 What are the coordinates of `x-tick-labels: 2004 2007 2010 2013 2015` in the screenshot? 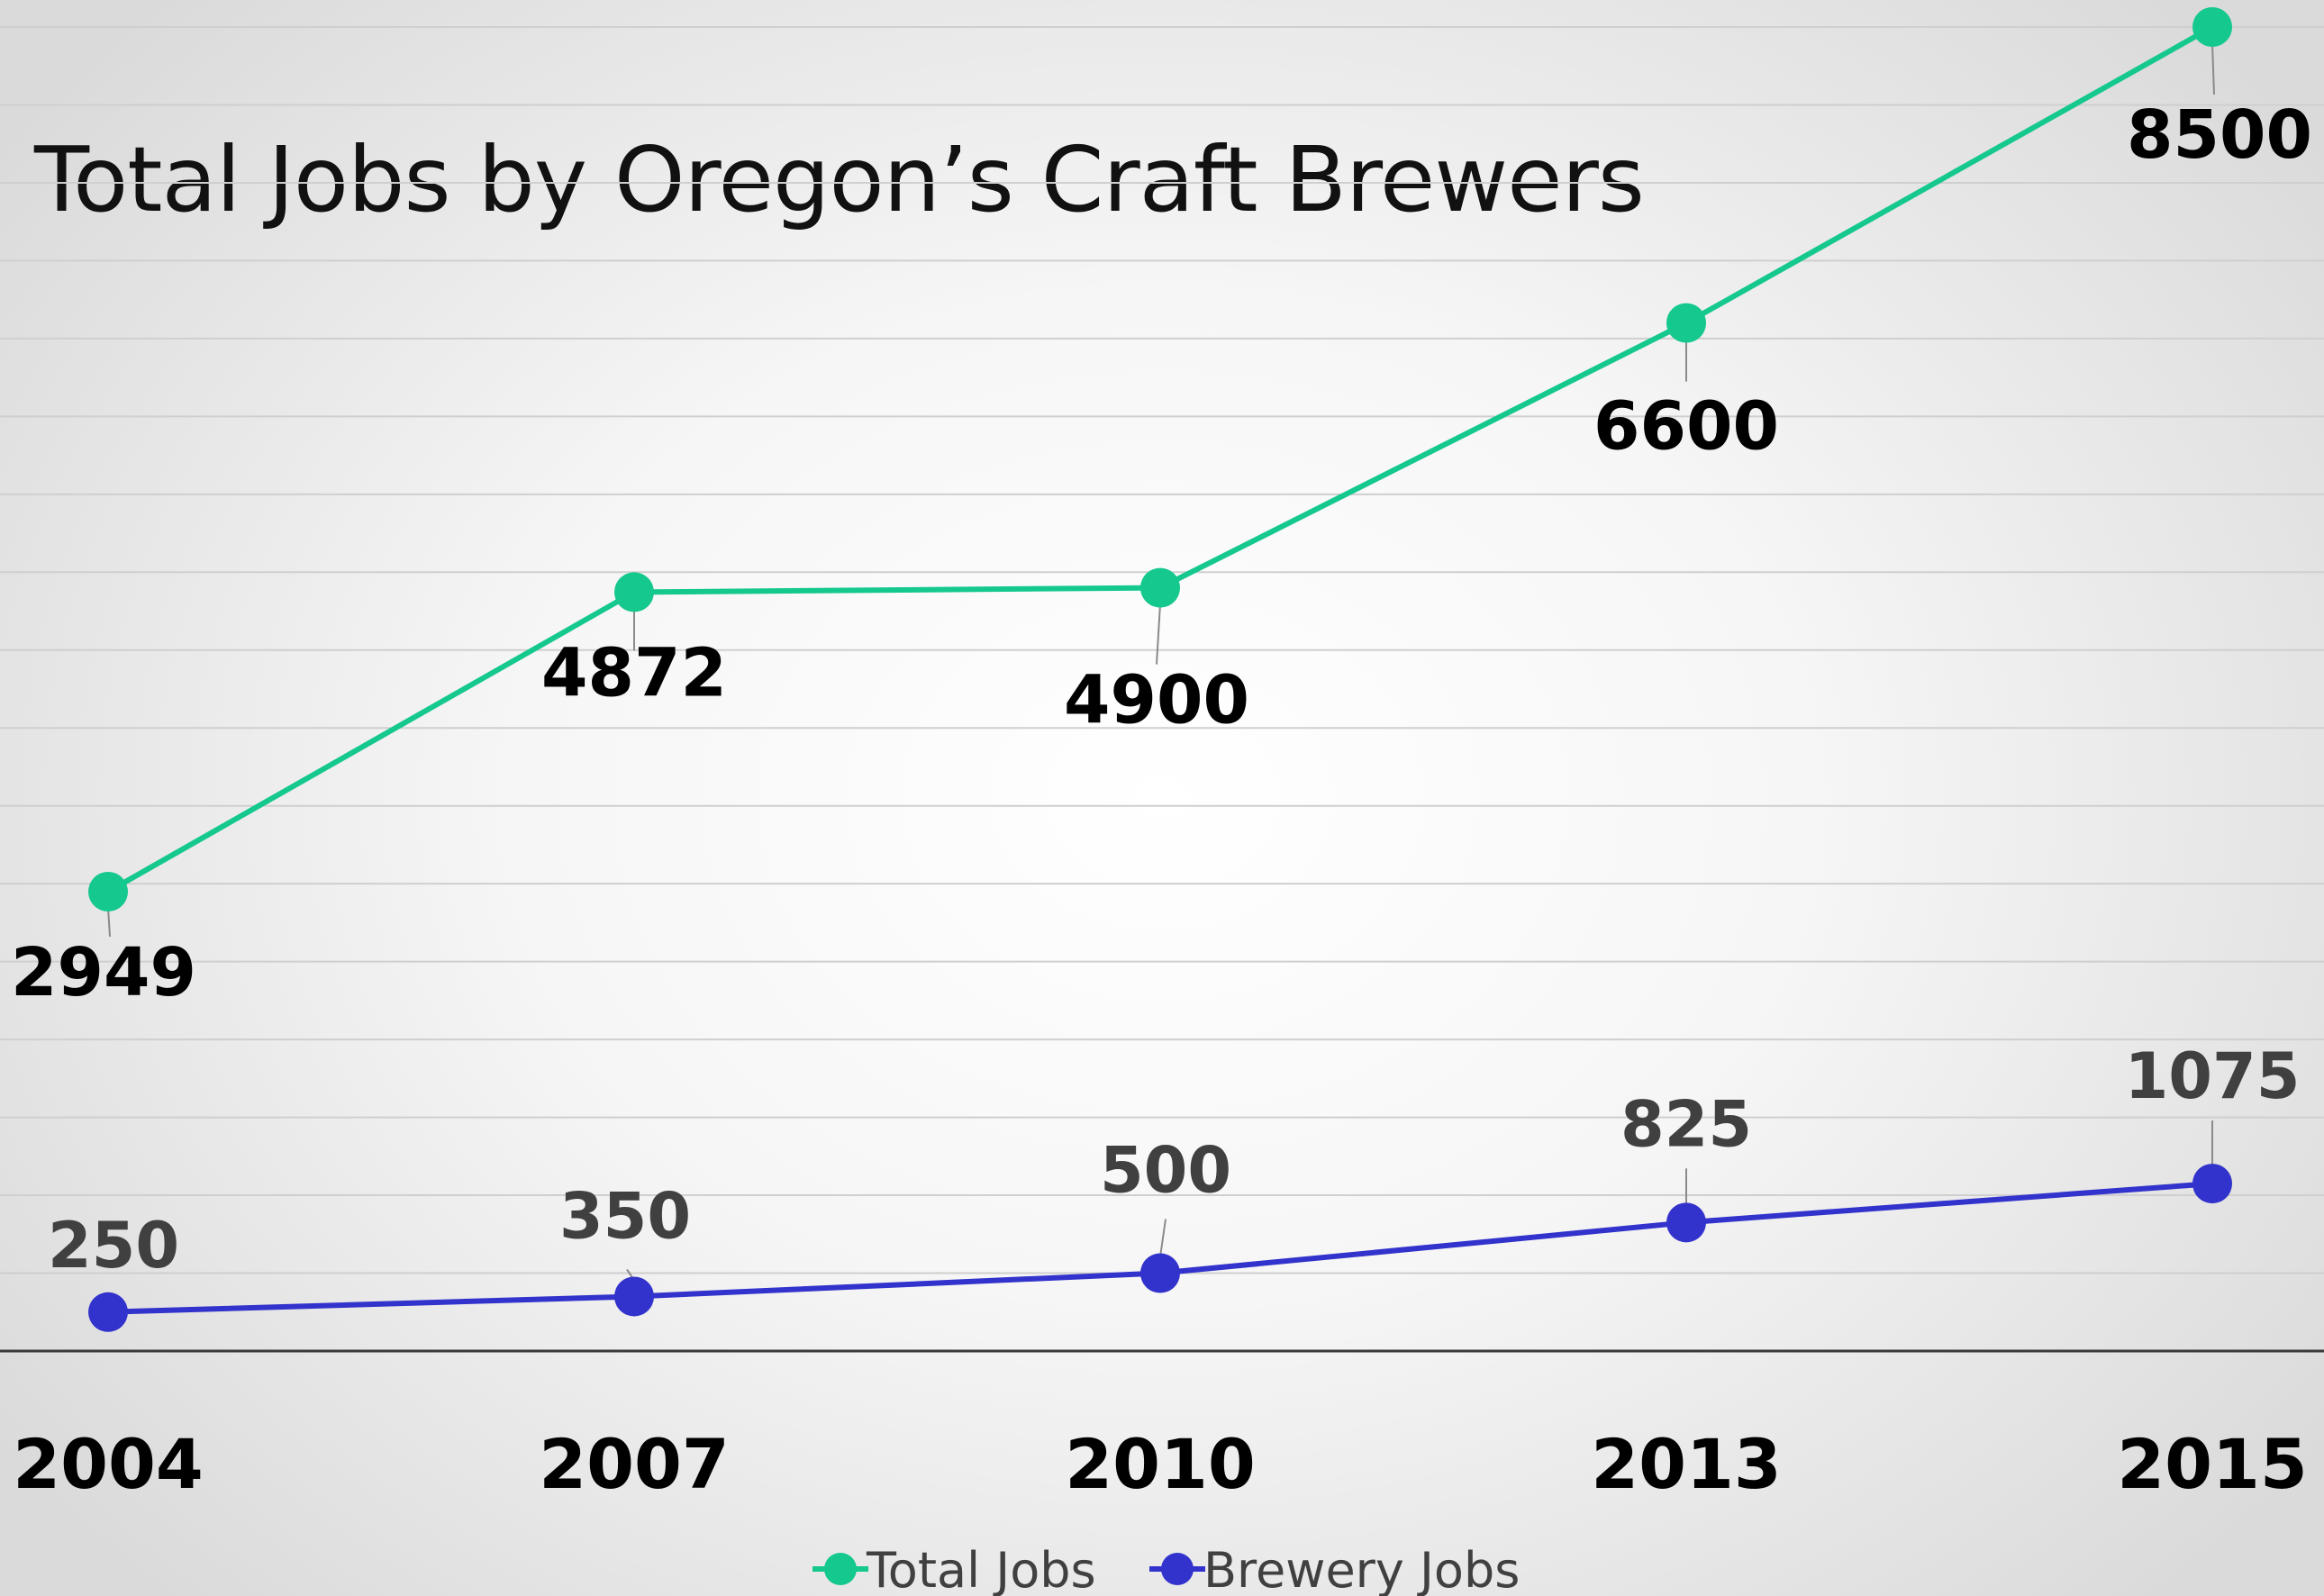 It's located at (1160, 1464).